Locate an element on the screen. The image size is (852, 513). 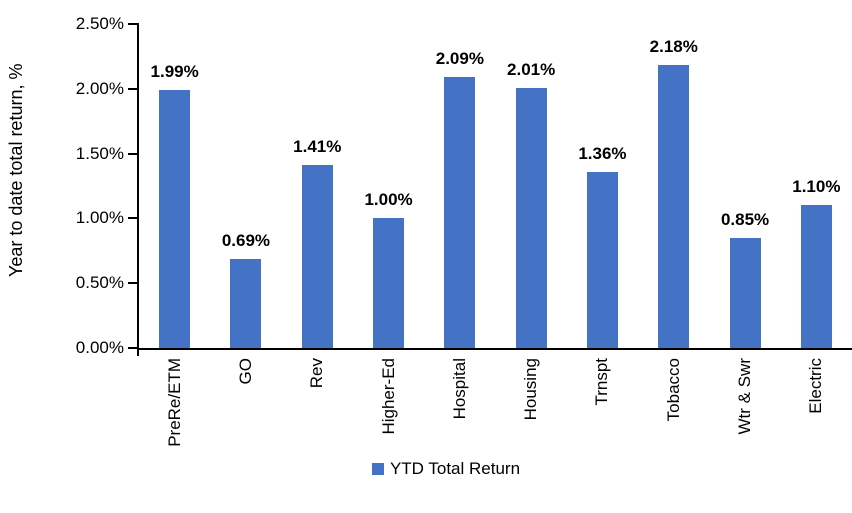
bar-value-label: 1.41% is located at coordinates (317, 147).